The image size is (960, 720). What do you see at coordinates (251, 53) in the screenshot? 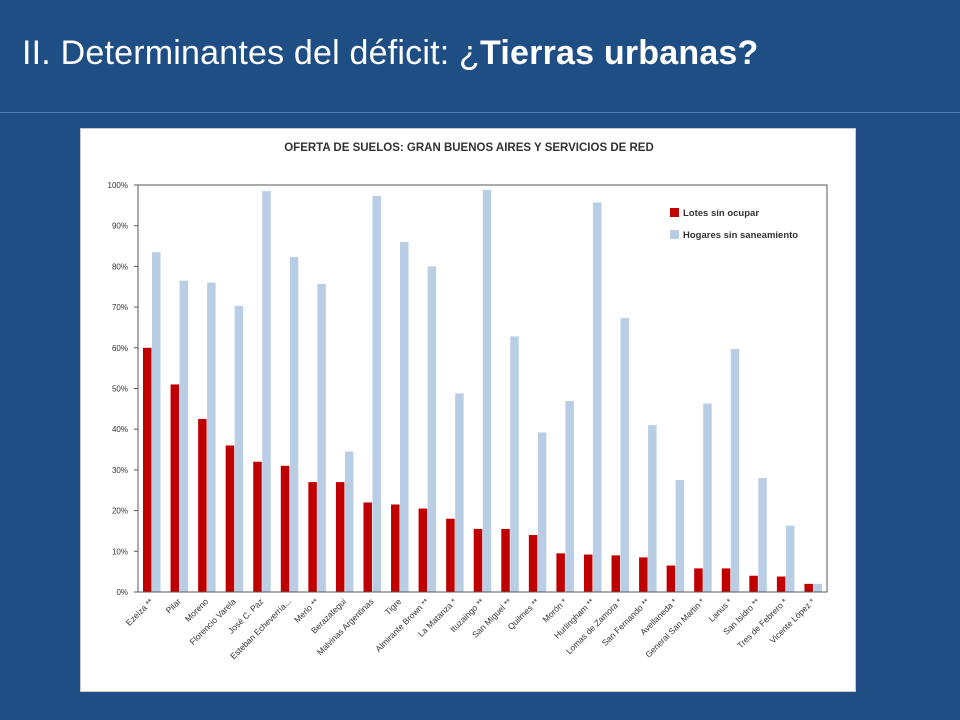
I see `slide-title-prefix: II. Determinantes del déficit: ¿` at bounding box center [251, 53].